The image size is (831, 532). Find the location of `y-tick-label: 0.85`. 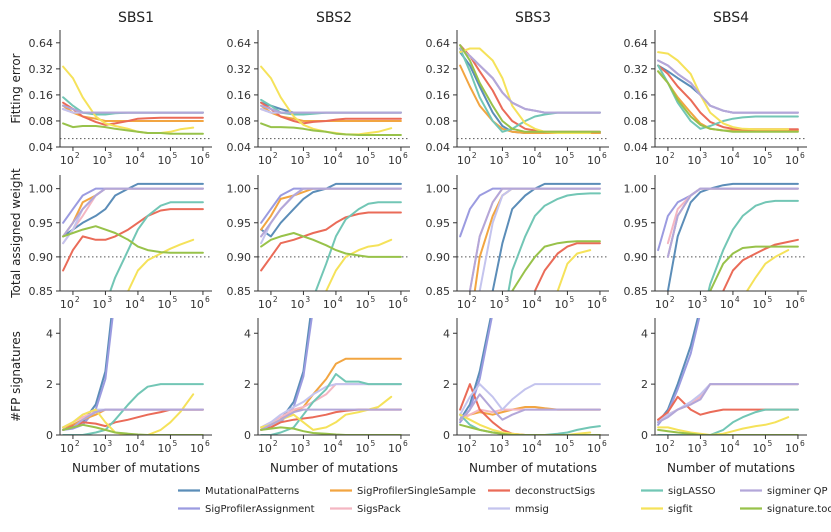

y-tick-label: 0.85 is located at coordinates (636, 291).